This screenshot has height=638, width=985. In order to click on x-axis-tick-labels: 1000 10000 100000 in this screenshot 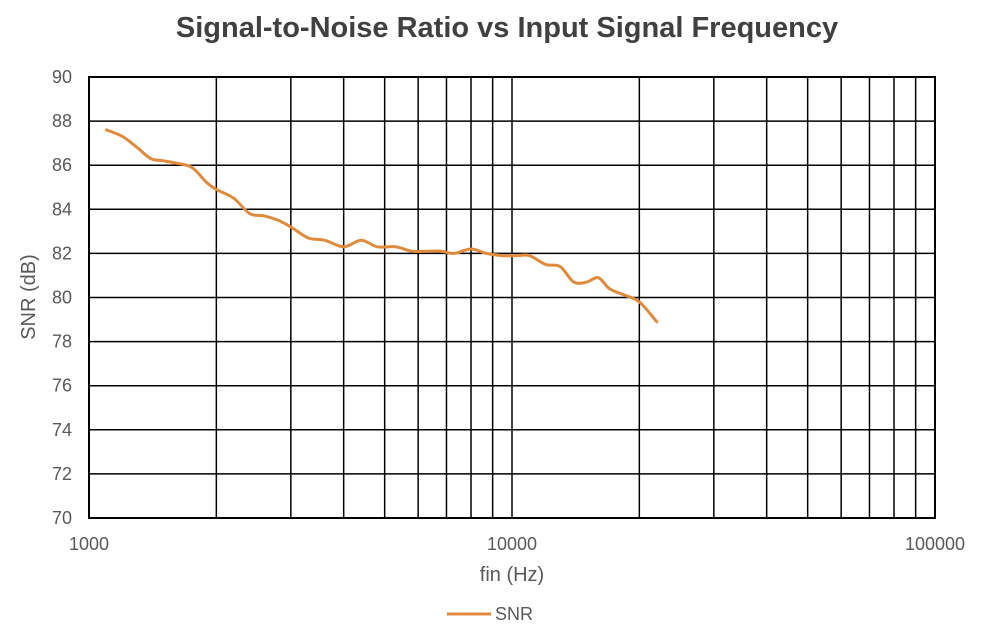, I will do `click(517, 544)`.